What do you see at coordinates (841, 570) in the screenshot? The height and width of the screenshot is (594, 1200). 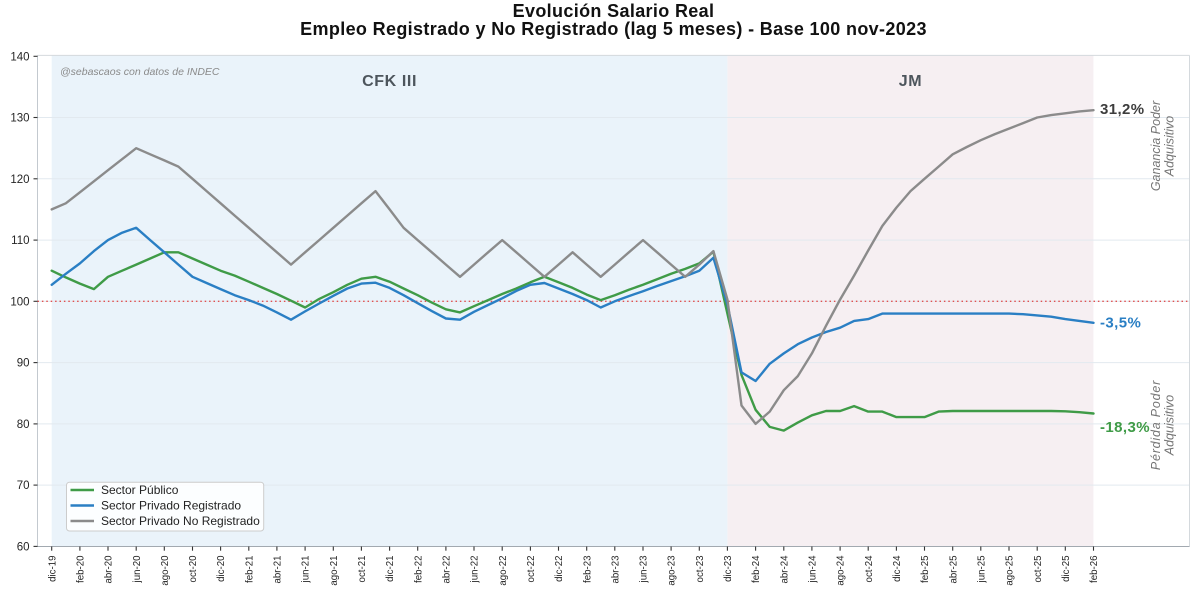 I see `svg-text: ago-24` at bounding box center [841, 570].